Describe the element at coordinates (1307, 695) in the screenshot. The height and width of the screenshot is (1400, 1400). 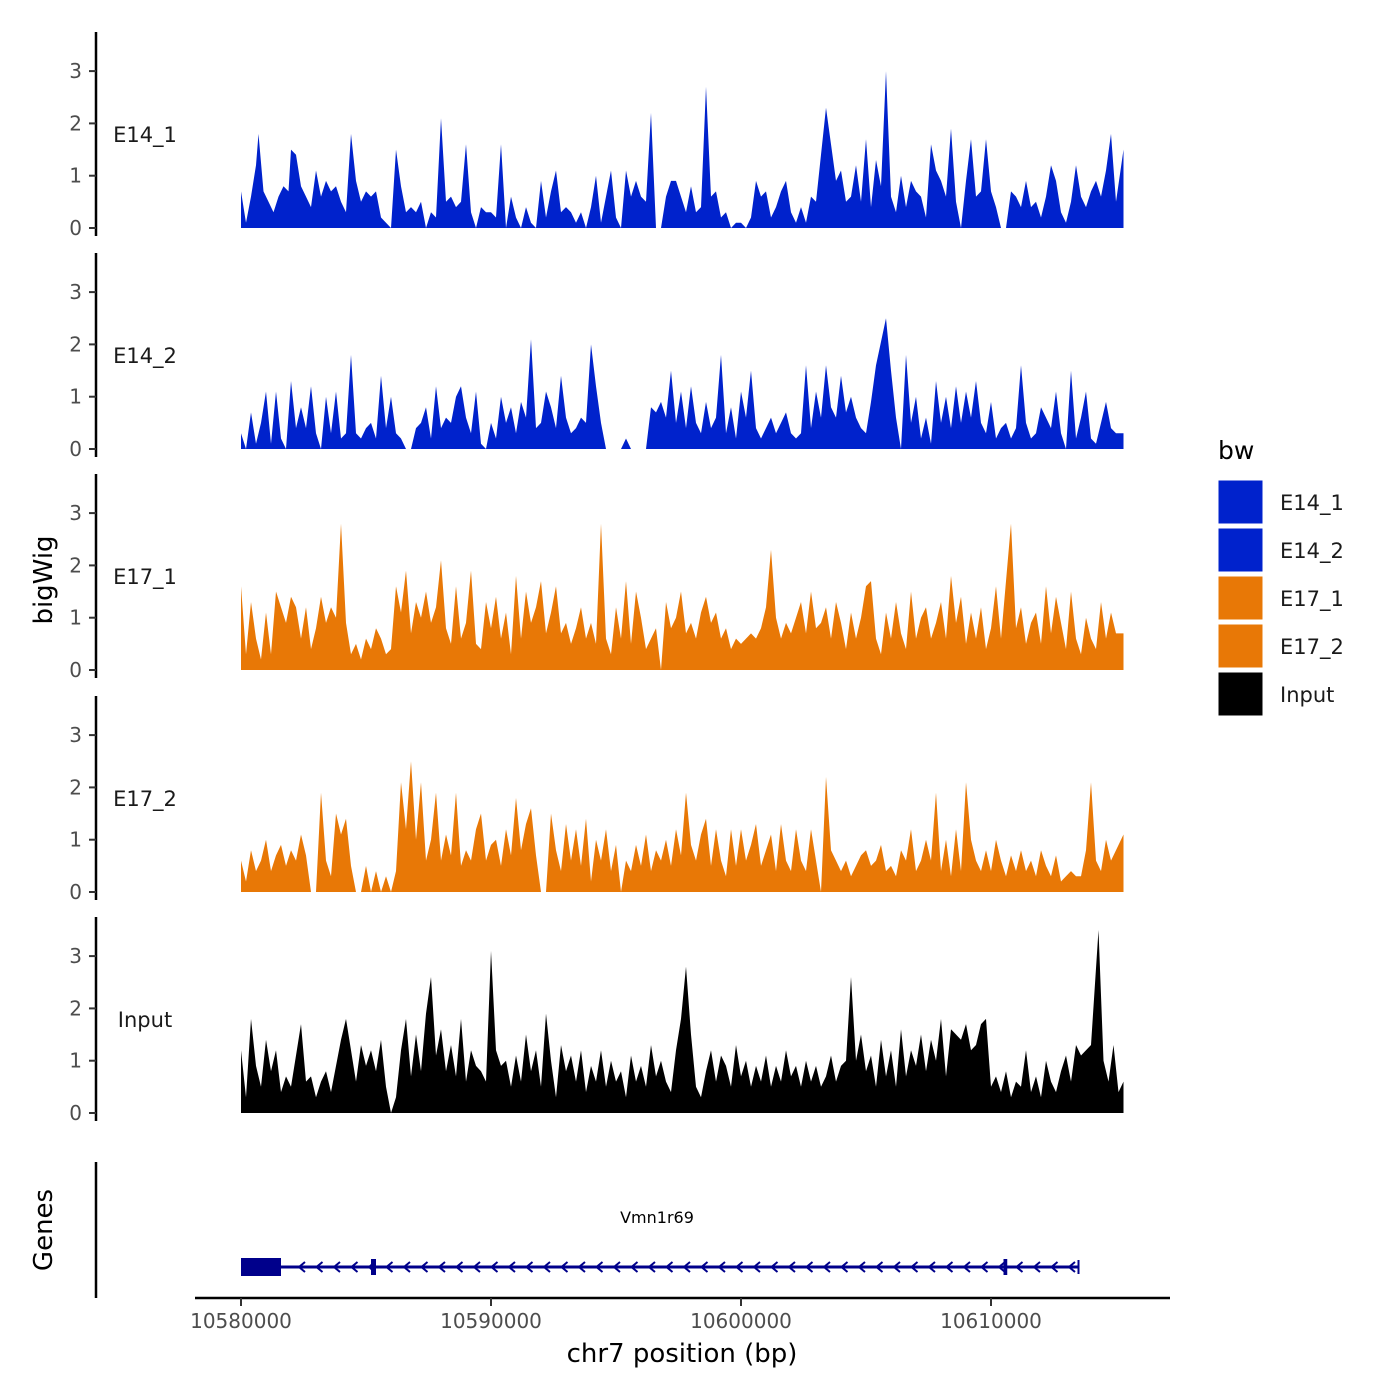
I see `legend-label-input: Input` at that location.